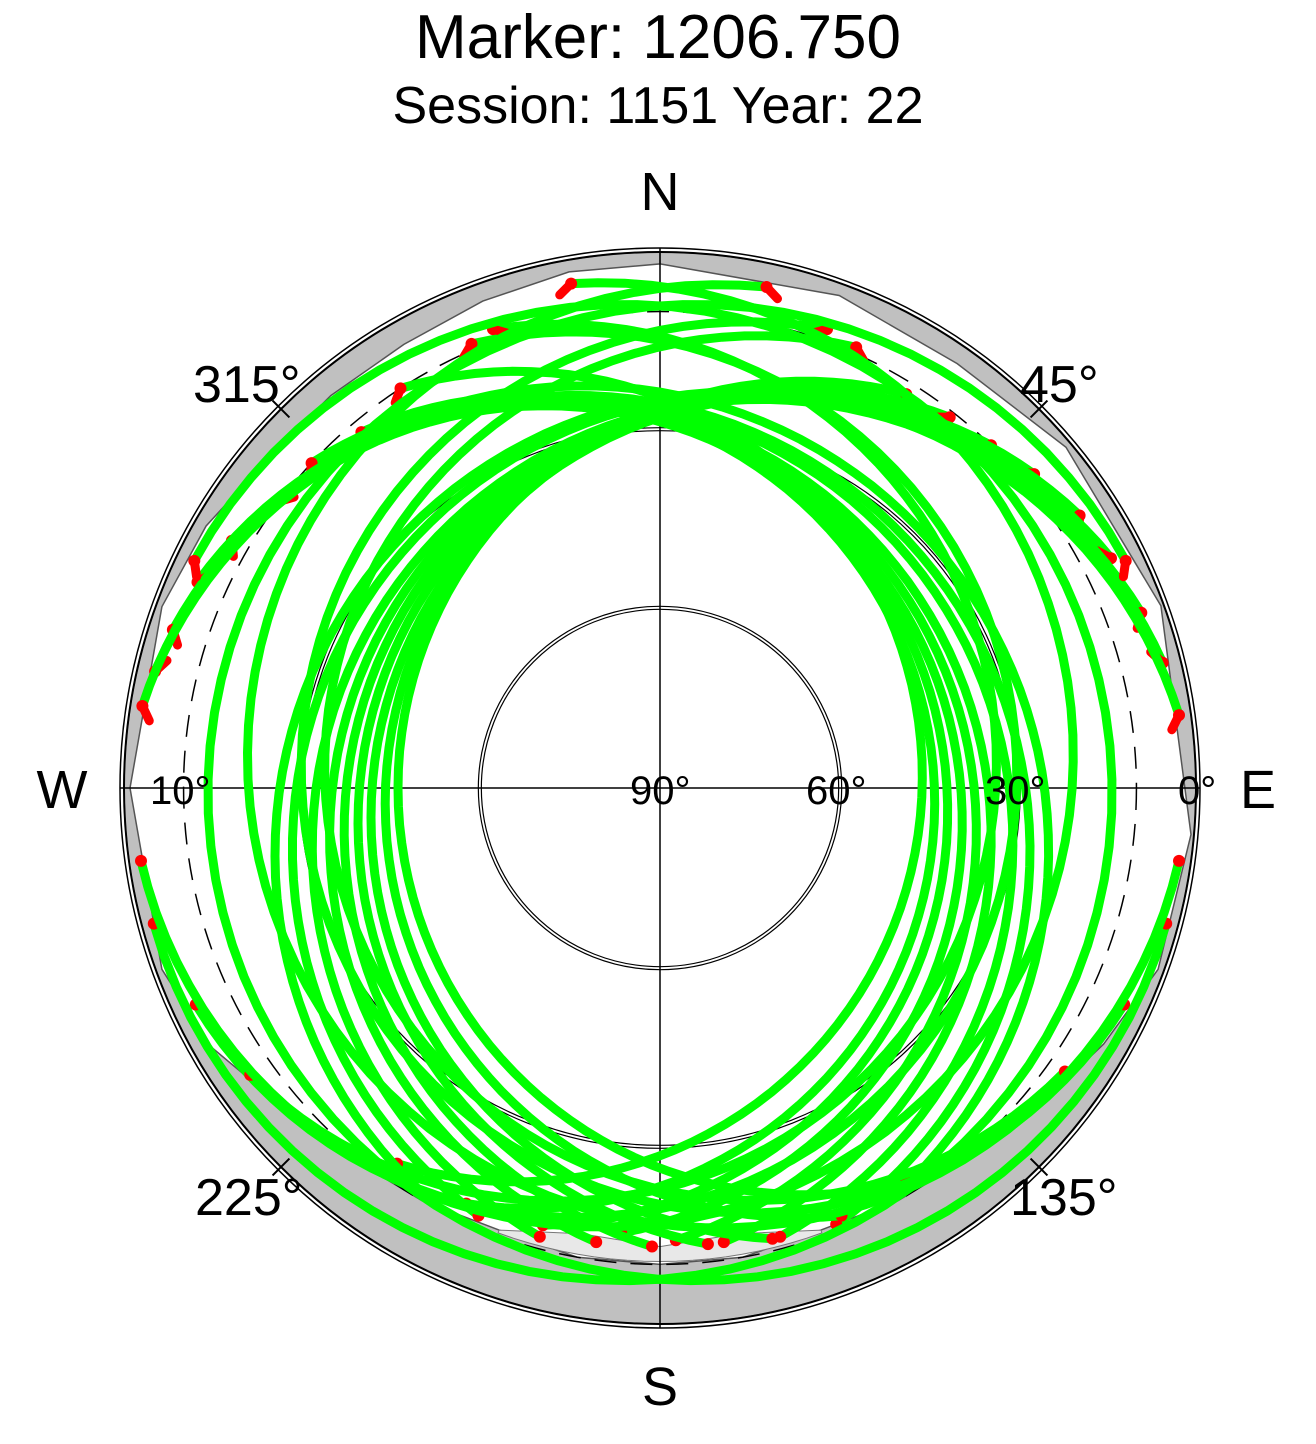 This screenshot has height=1444, width=1316. Describe the element at coordinates (1197, 791) in the screenshot. I see `elevation-label-0: 0°` at that location.